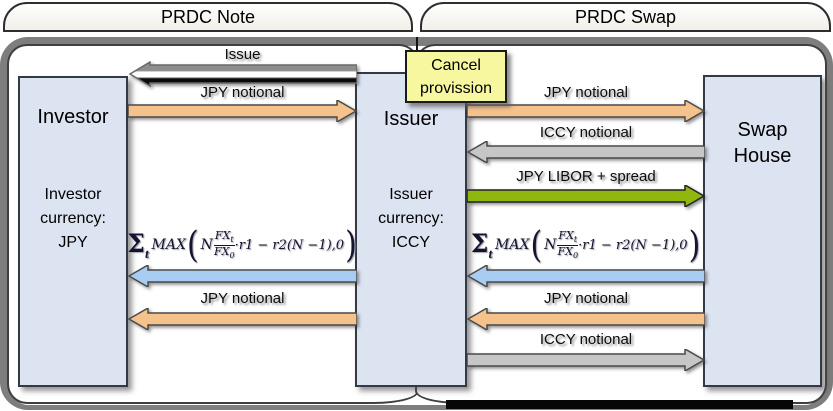 The width and height of the screenshot is (833, 411). What do you see at coordinates (411, 119) in the screenshot?
I see `issuer-title: Issuer` at bounding box center [411, 119].